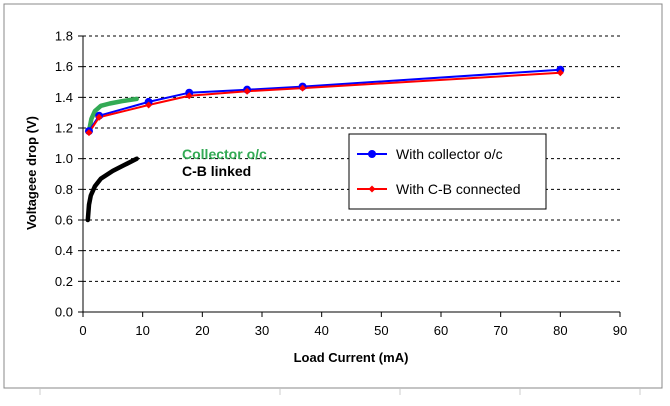 The image size is (670, 406). Describe the element at coordinates (216, 171) in the screenshot. I see `annotation-cb-linked: C-B linked` at that location.